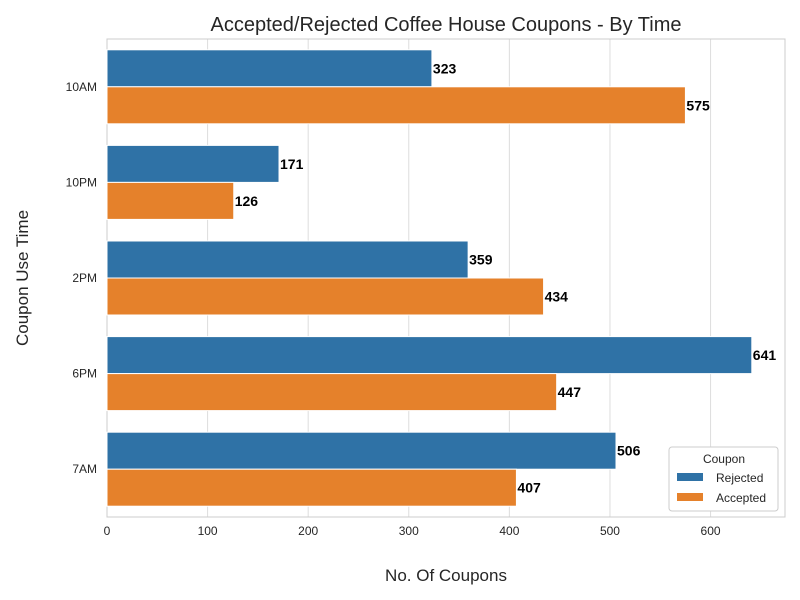 This screenshot has width=800, height=600. Describe the element at coordinates (529, 488) in the screenshot. I see `data-label-accepted-7am: 407` at that location.